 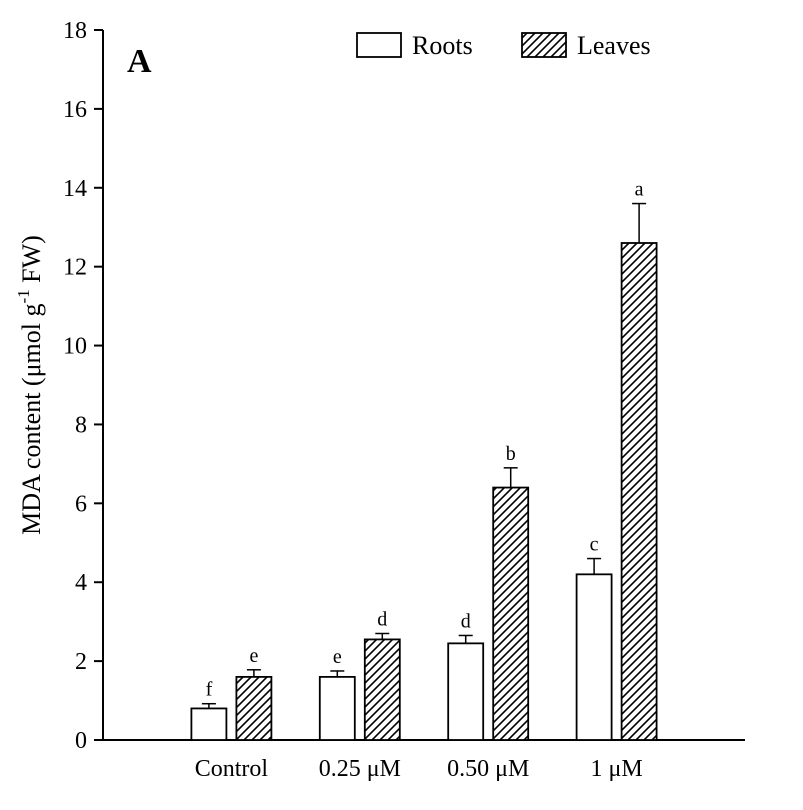 I want to click on y-tick-label: 6, so click(x=81, y=504).